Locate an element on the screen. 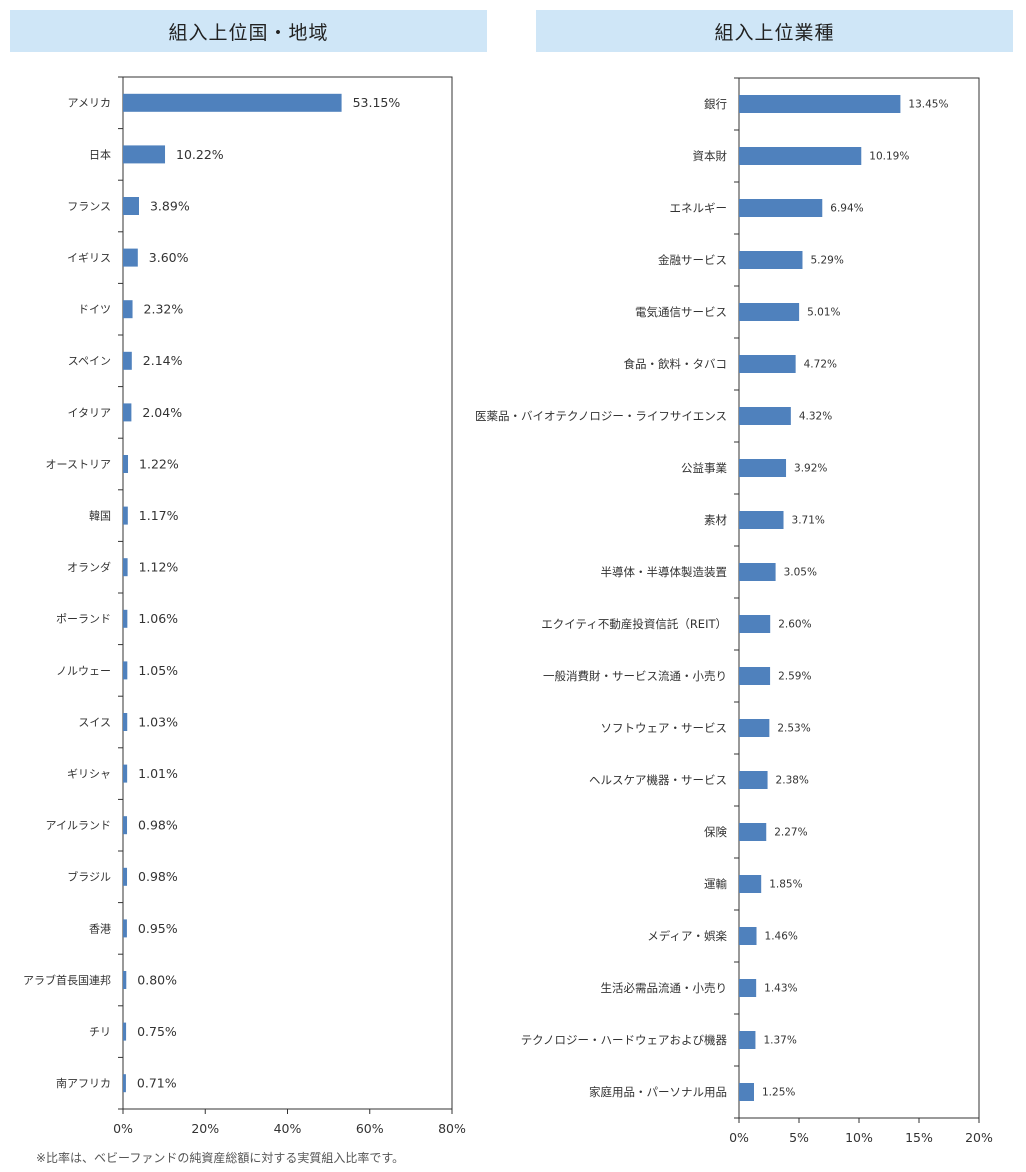 Image resolution: width=1026 pixels, height=1172 pixels. category-label: 医薬品・バイオテクノロジー・ライフサイエンス is located at coordinates (601, 416).